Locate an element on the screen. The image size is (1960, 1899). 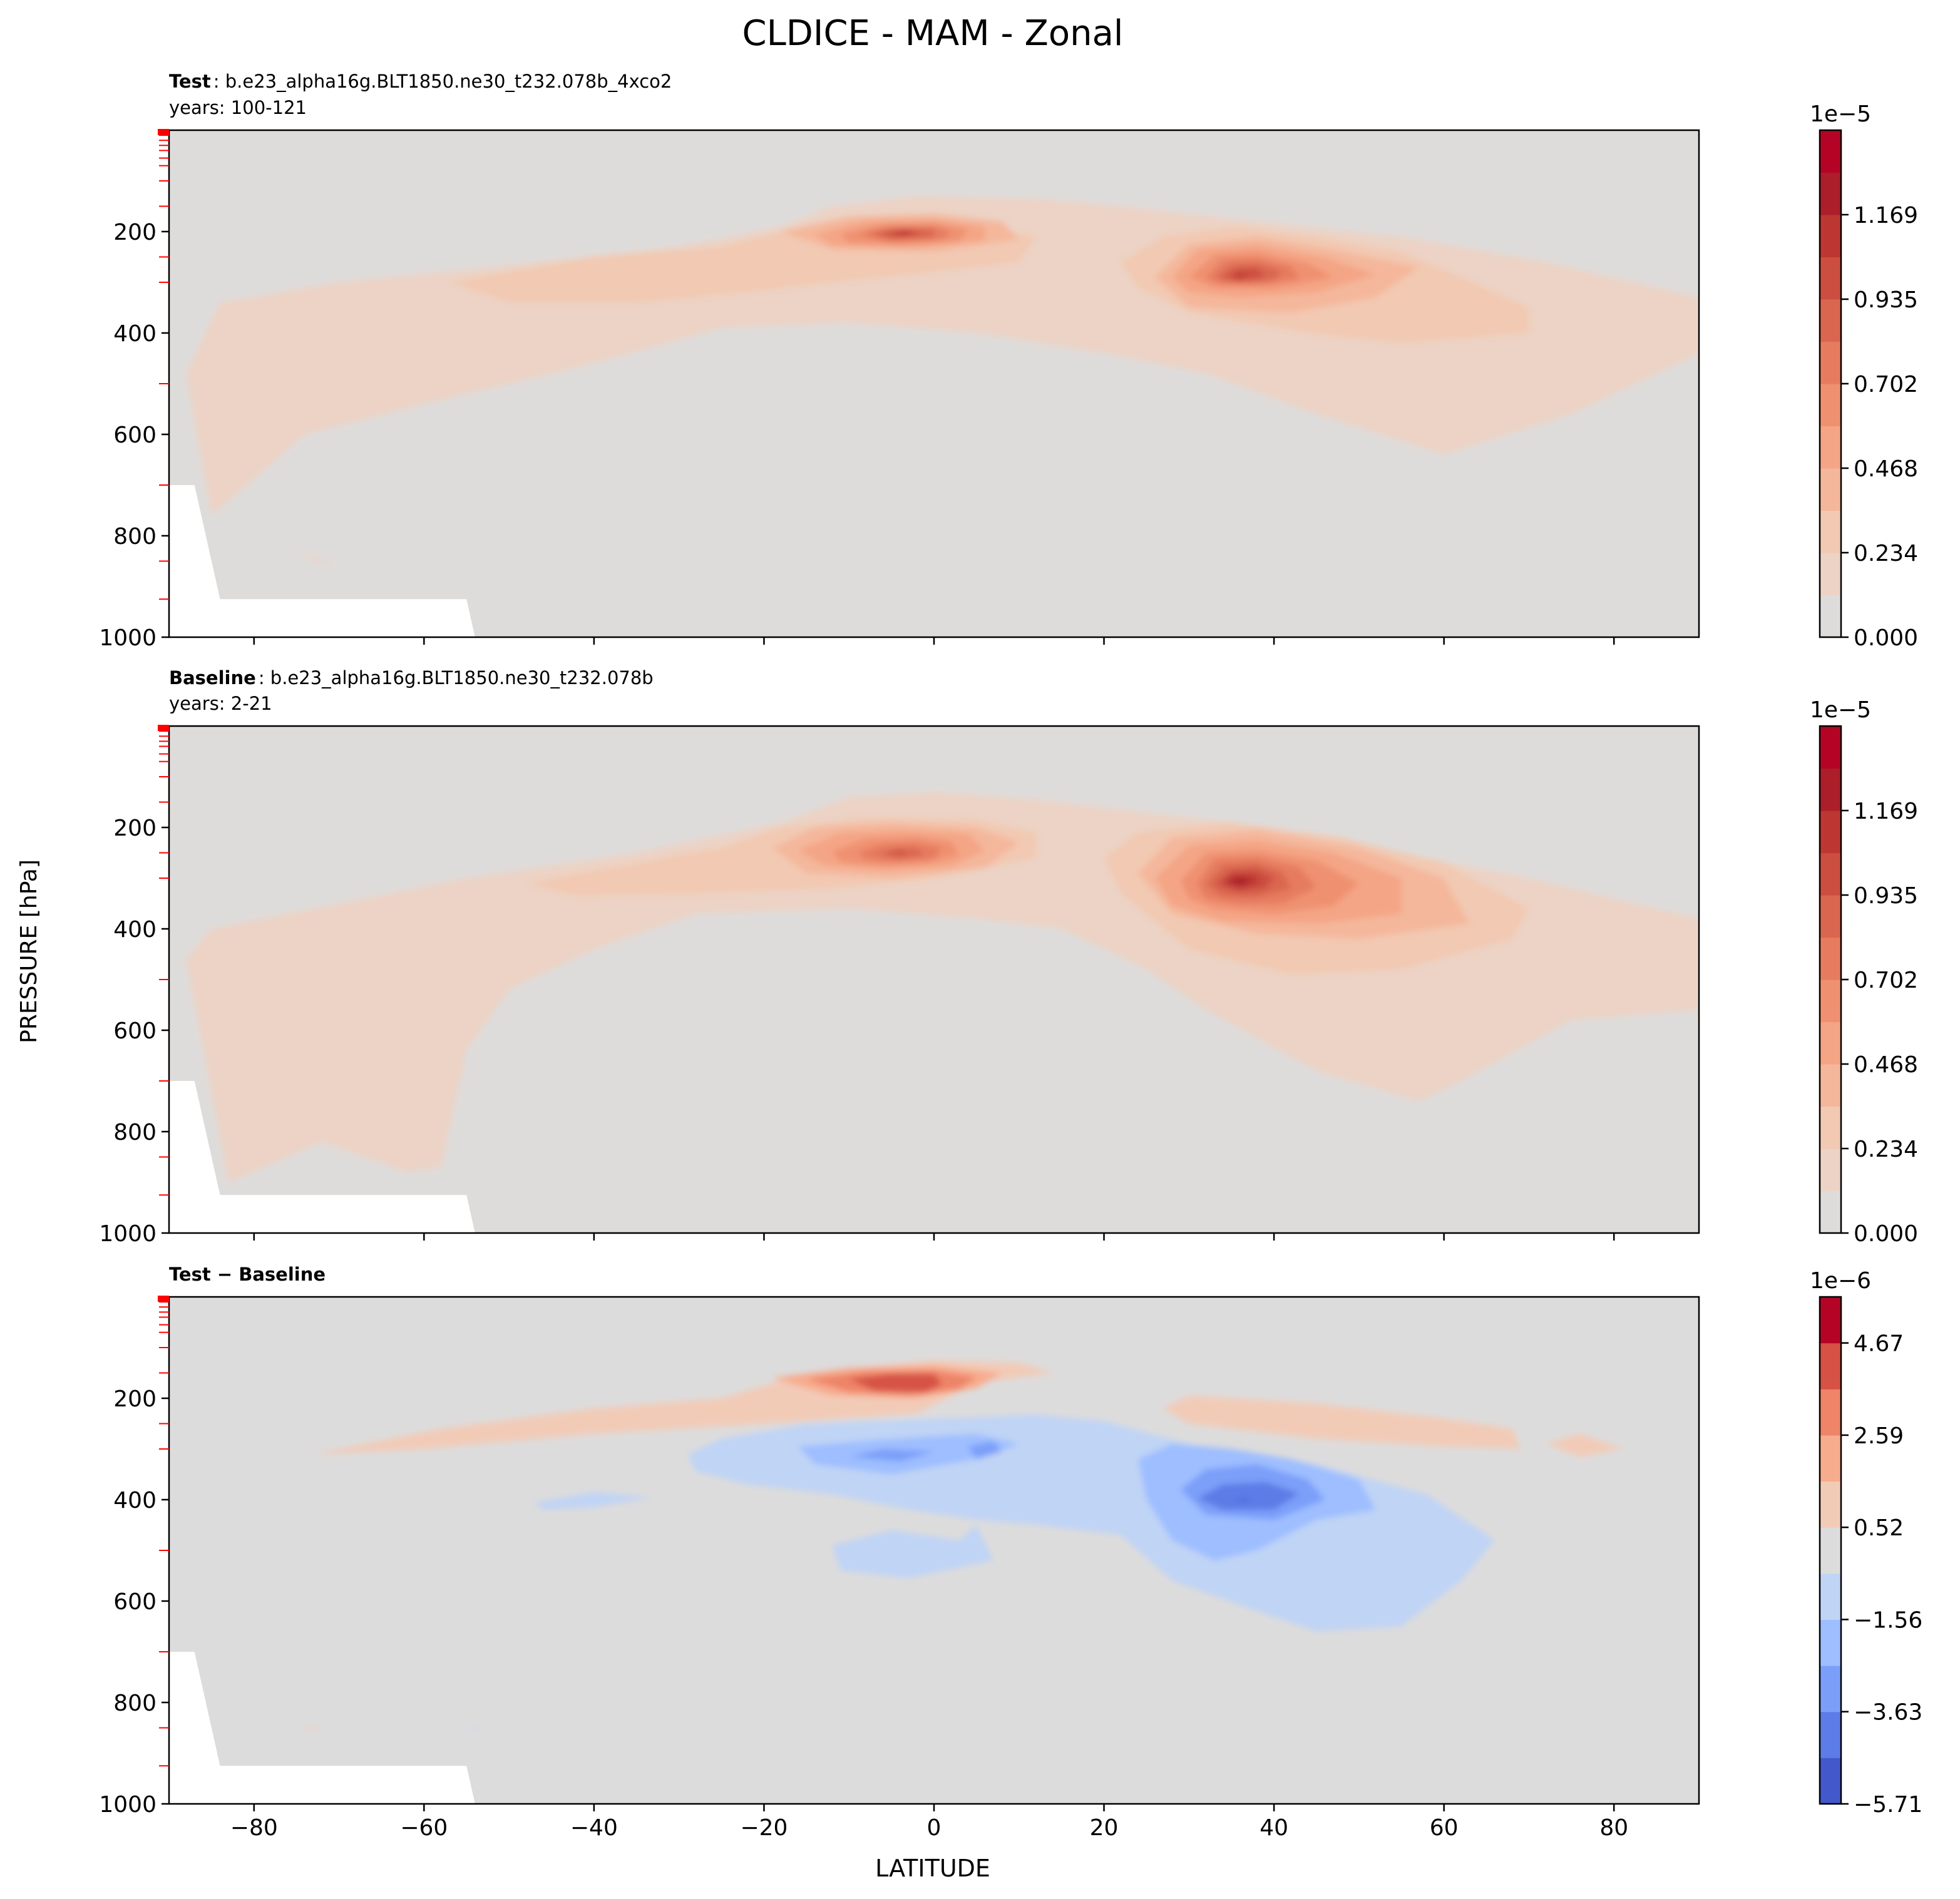
difference-y-tick-label-400: 400 is located at coordinates (134, 1500).